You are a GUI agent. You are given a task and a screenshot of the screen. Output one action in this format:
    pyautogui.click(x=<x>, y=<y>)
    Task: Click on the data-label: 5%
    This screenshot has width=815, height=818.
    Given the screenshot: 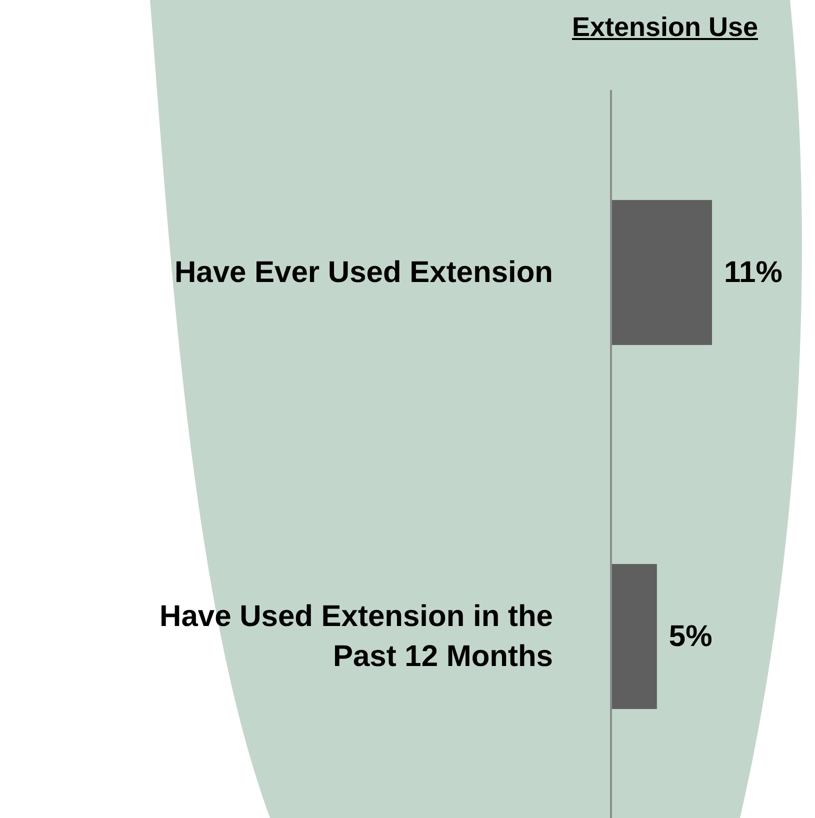 What is the action you would take?
    pyautogui.click(x=690, y=636)
    